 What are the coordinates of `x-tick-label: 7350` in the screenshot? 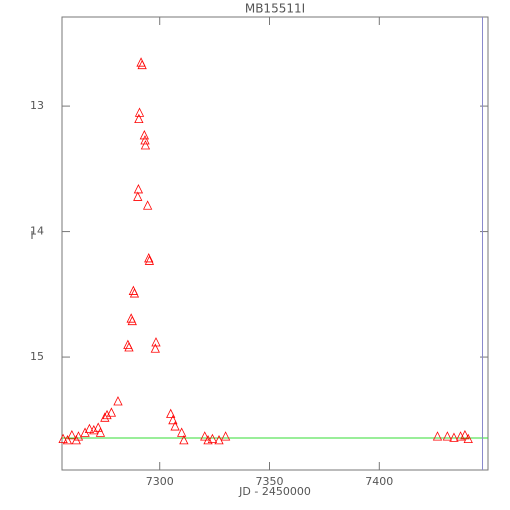 It's located at (270, 481).